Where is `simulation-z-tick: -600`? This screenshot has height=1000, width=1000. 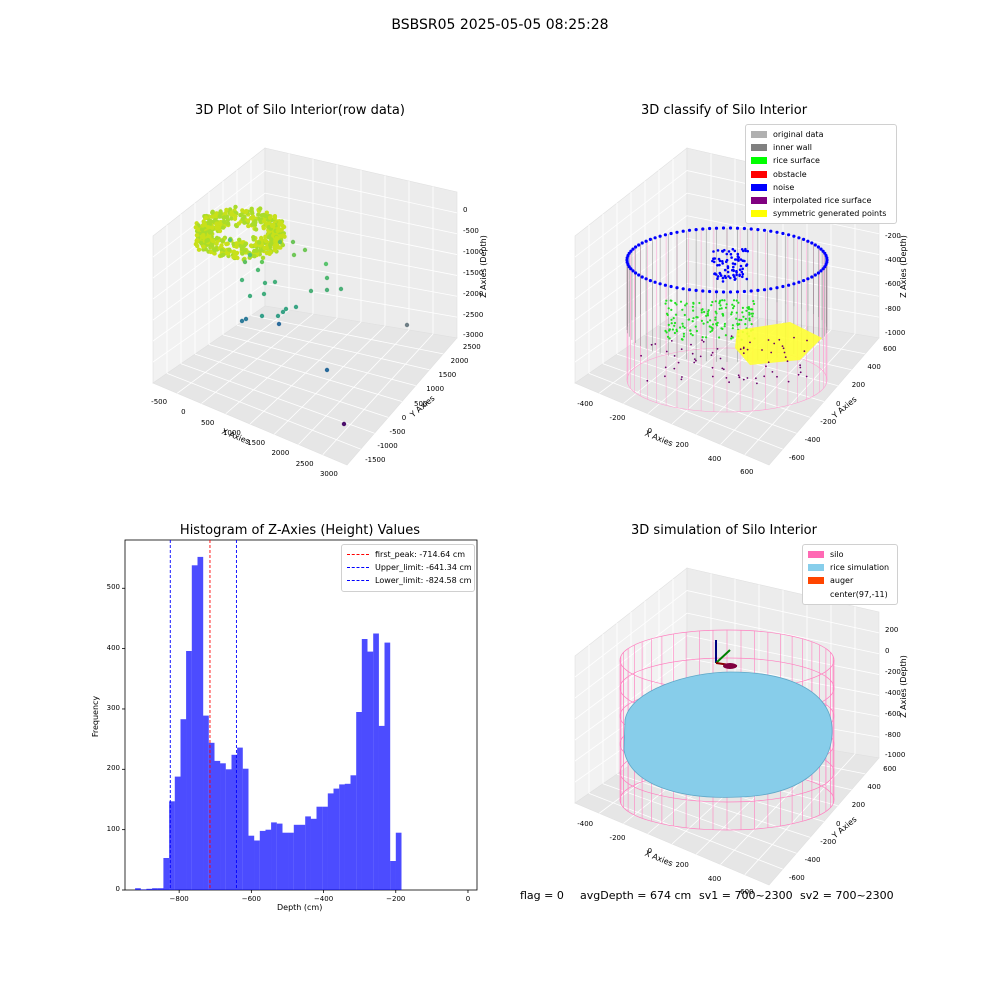
simulation-z-tick: -600 is located at coordinates (893, 713).